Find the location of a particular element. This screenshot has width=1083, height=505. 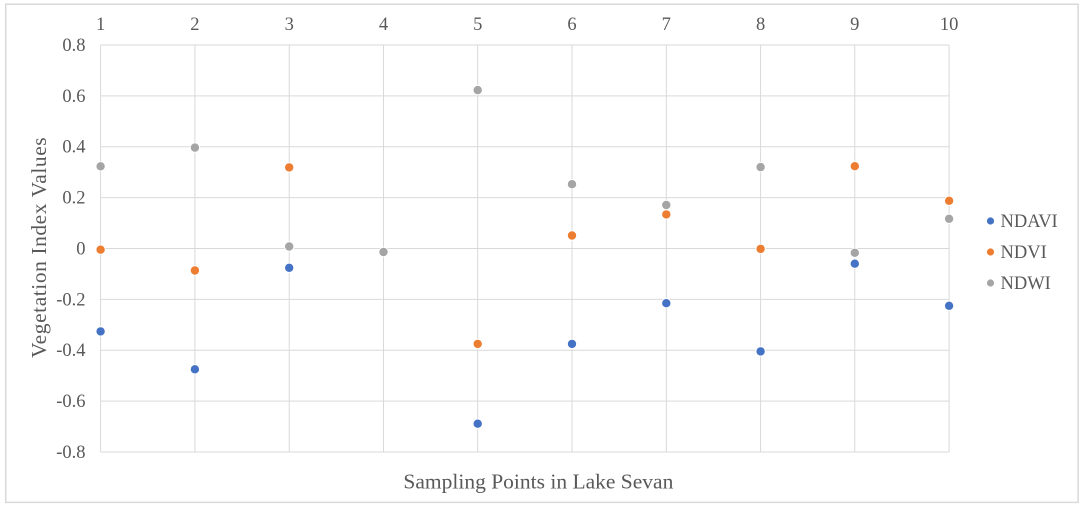

svg-text: 7 is located at coordinates (666, 25).